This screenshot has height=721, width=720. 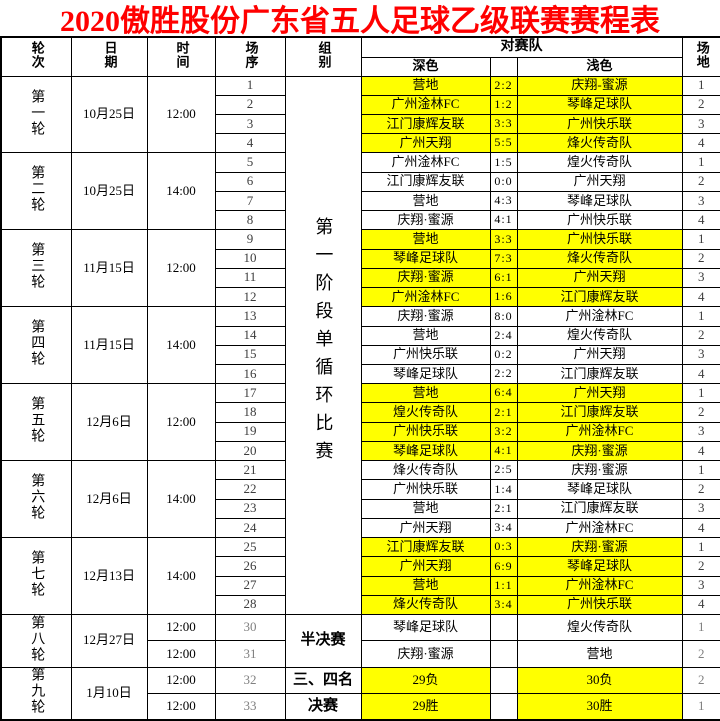 I want to click on match-row-28: 28 烽火传奇队 3:4 广州快乐联 4, so click(x=360, y=605).